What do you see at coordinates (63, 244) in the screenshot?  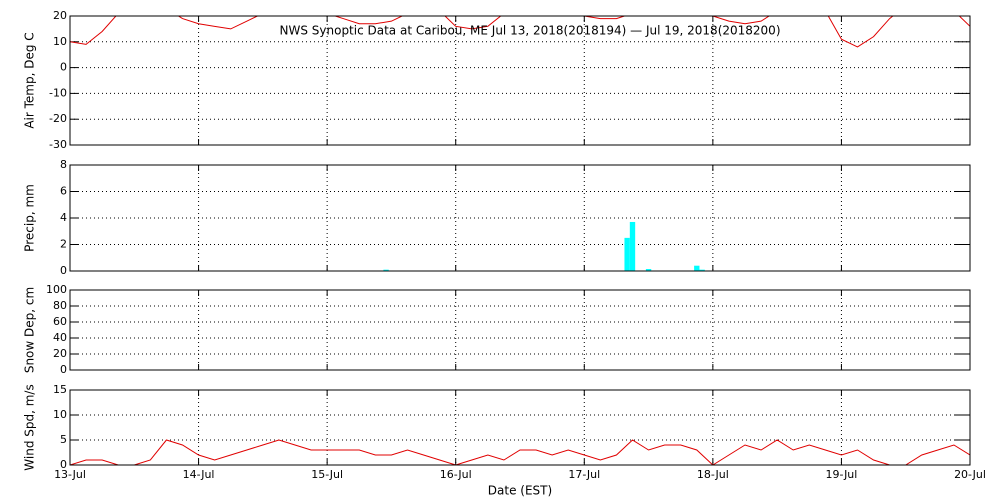 I see `y-tick-label: 2` at bounding box center [63, 244].